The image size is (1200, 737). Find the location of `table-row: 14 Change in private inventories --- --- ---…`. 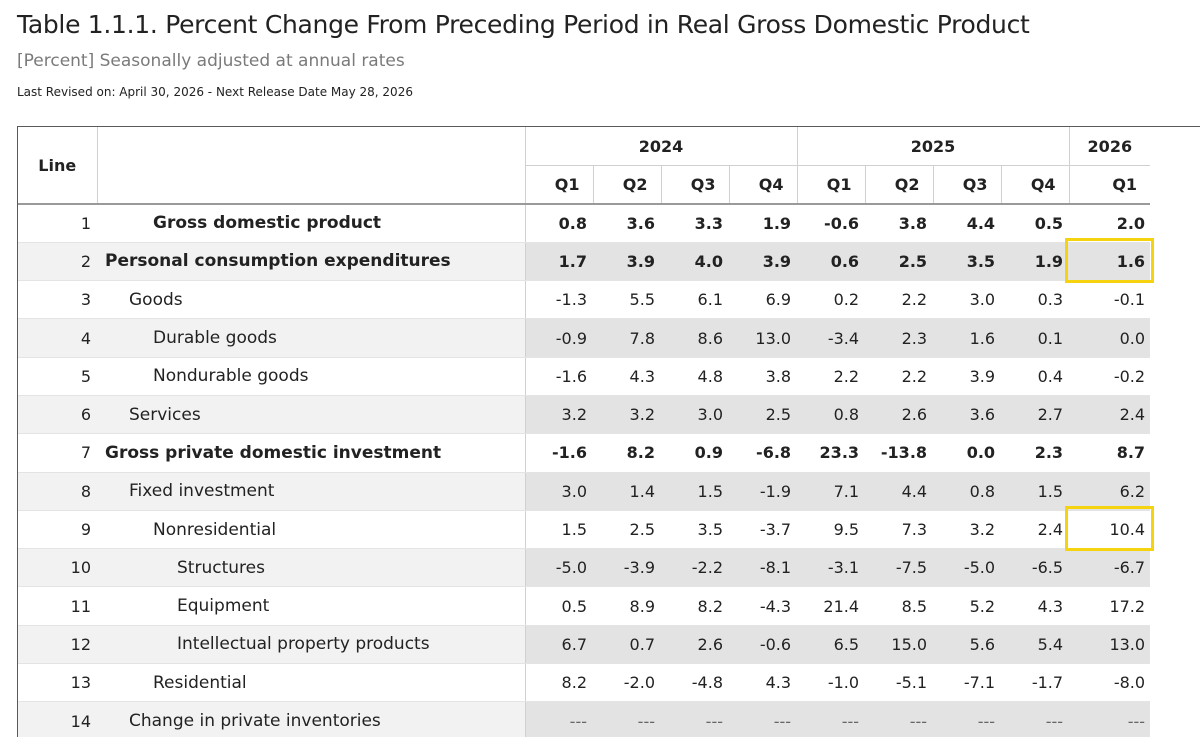

table-row: 14 Change in private inventories --- --- ---… is located at coordinates (584, 719).